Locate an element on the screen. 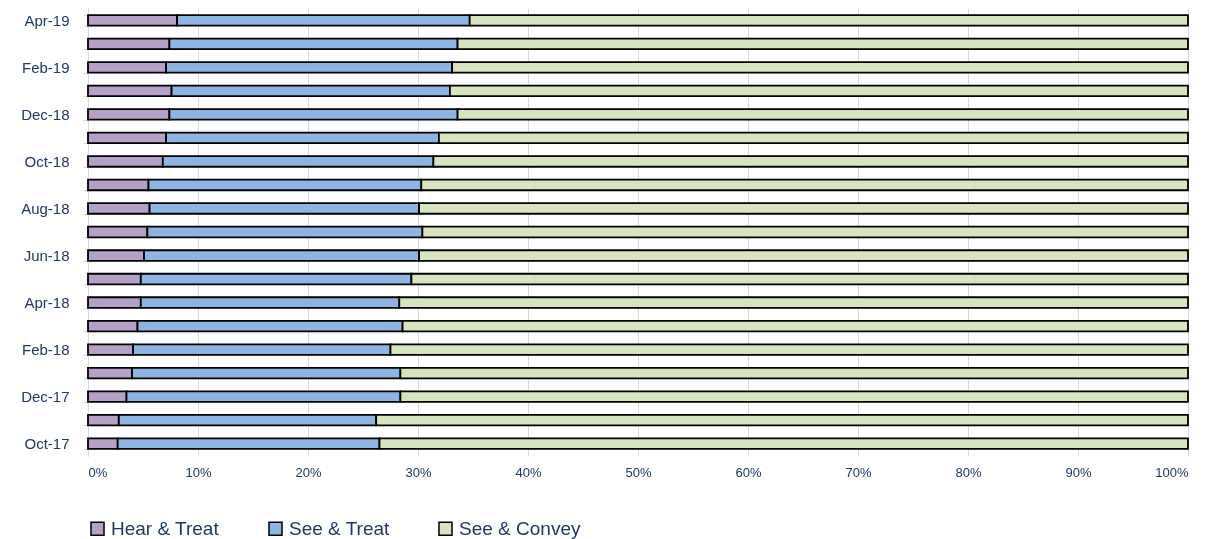 The image size is (1211, 539). y-tick-label: Oct-18 is located at coordinates (47, 161).